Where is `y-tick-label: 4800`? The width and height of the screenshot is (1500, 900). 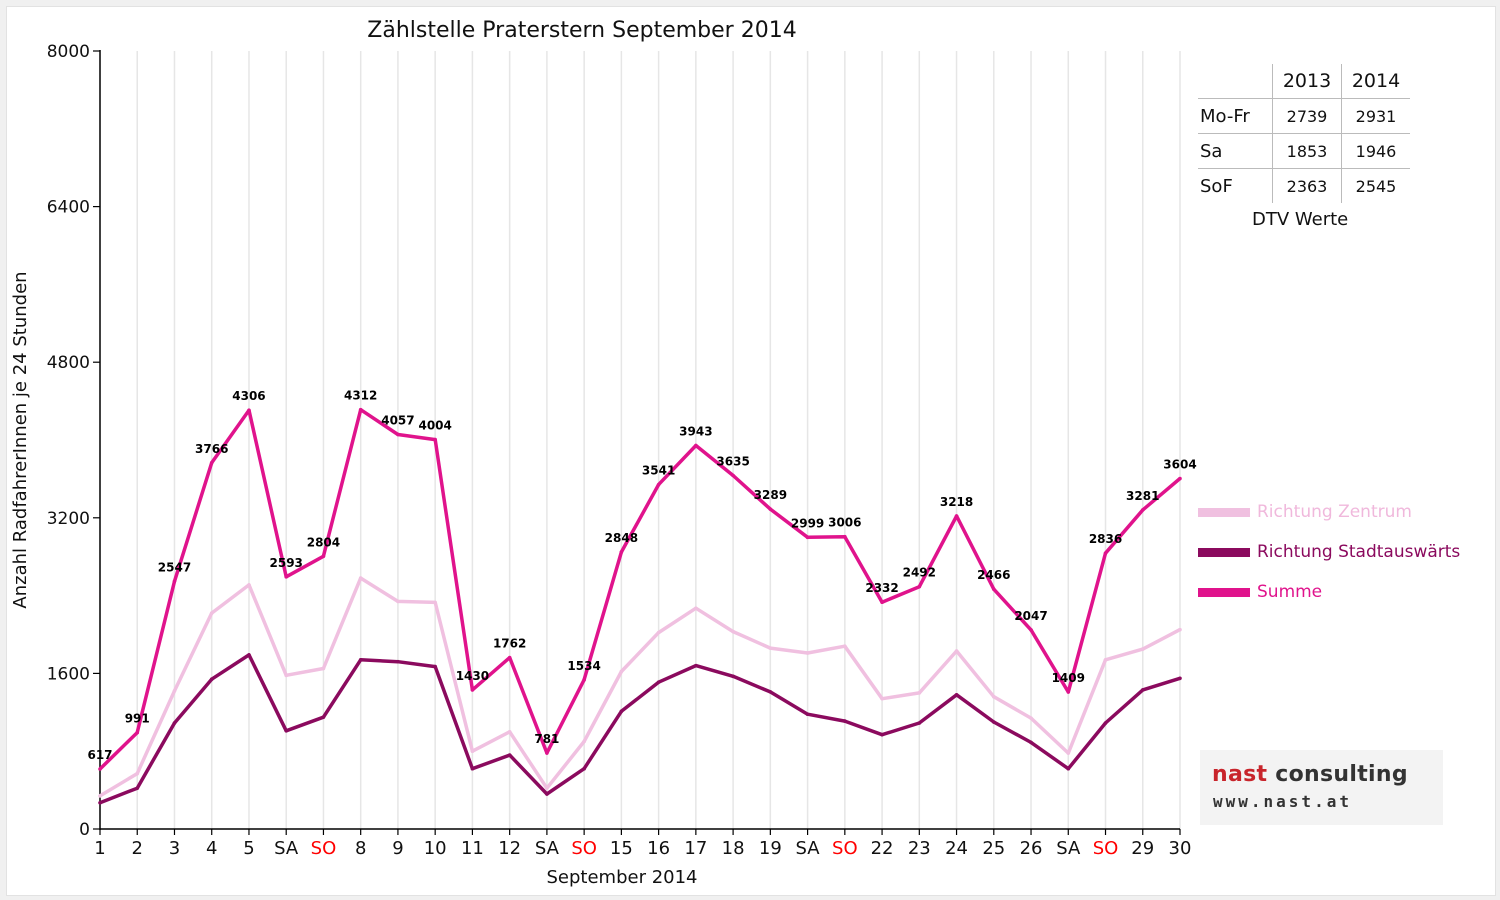
y-tick-label: 4800 is located at coordinates (68, 363).